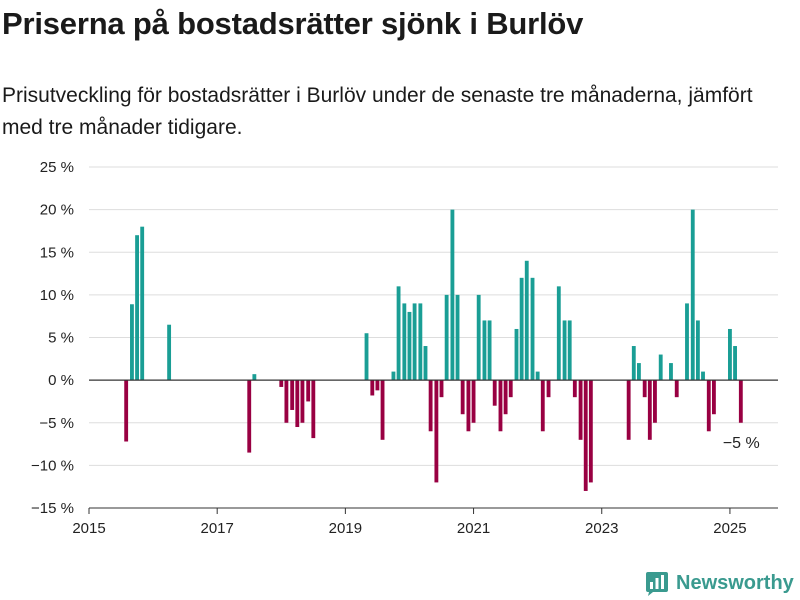 The height and width of the screenshot is (600, 800). Describe the element at coordinates (52, 465) in the screenshot. I see `y-tick-label: −10 %` at that location.